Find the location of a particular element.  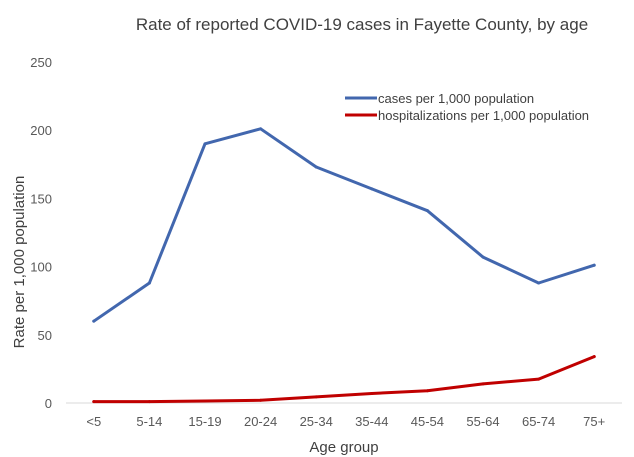

x-tick-label: <5 is located at coordinates (93, 421).